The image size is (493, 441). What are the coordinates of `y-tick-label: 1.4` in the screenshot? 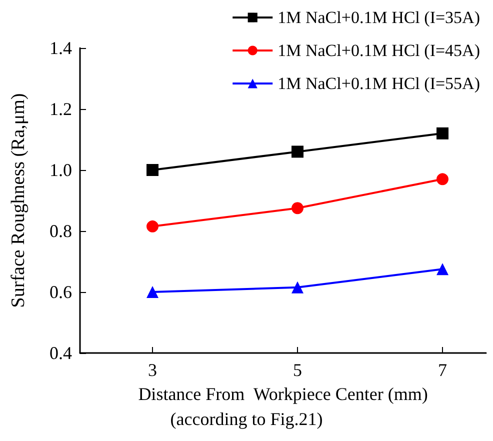 It's located at (61, 48).